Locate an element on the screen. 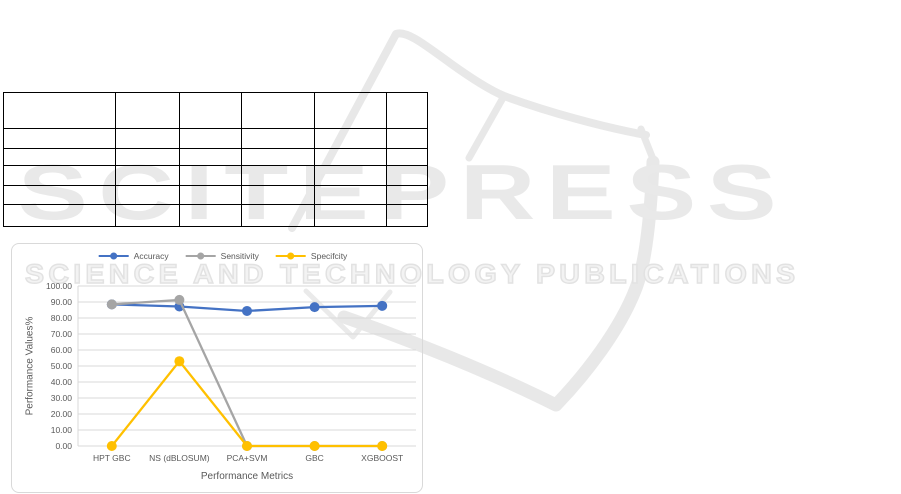 The height and width of the screenshot is (494, 901). legend-item: Sensitivity is located at coordinates (222, 256).